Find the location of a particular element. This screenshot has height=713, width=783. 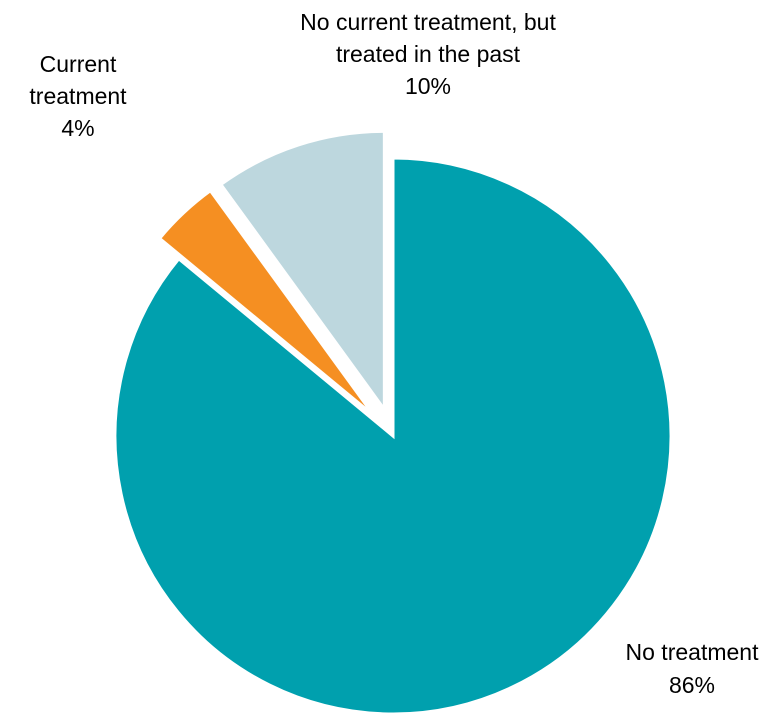

slice-value-label: 86% is located at coordinates (692, 685).